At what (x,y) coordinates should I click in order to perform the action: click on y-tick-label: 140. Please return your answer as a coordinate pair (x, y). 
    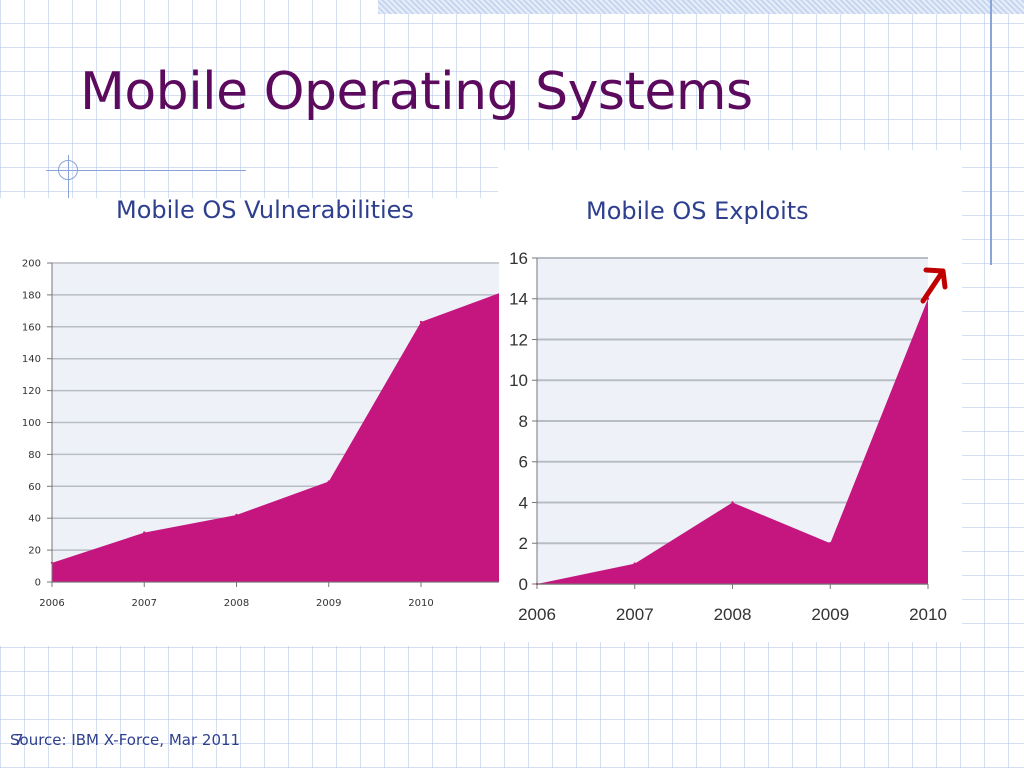
    Looking at the image, I should click on (31, 359).